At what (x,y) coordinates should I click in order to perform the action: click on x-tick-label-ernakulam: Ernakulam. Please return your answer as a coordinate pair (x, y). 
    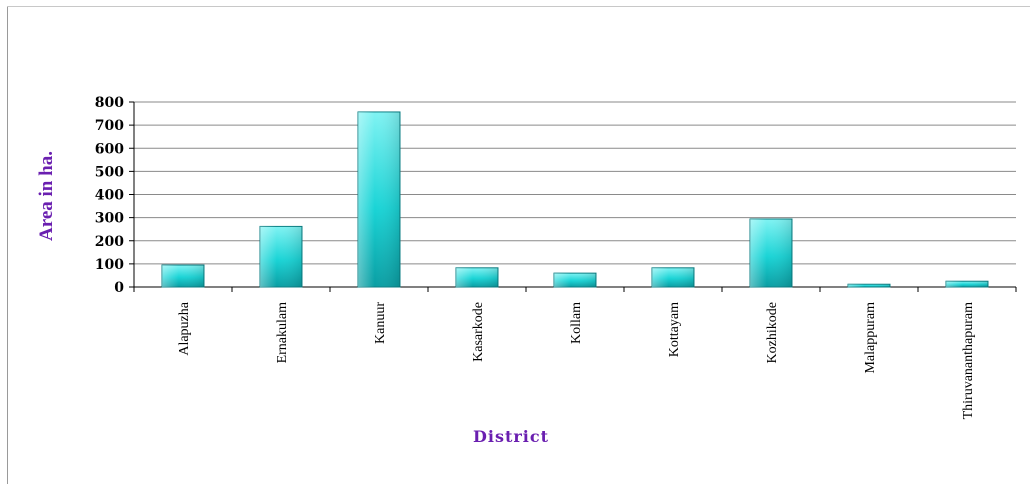
    Looking at the image, I should click on (282, 333).